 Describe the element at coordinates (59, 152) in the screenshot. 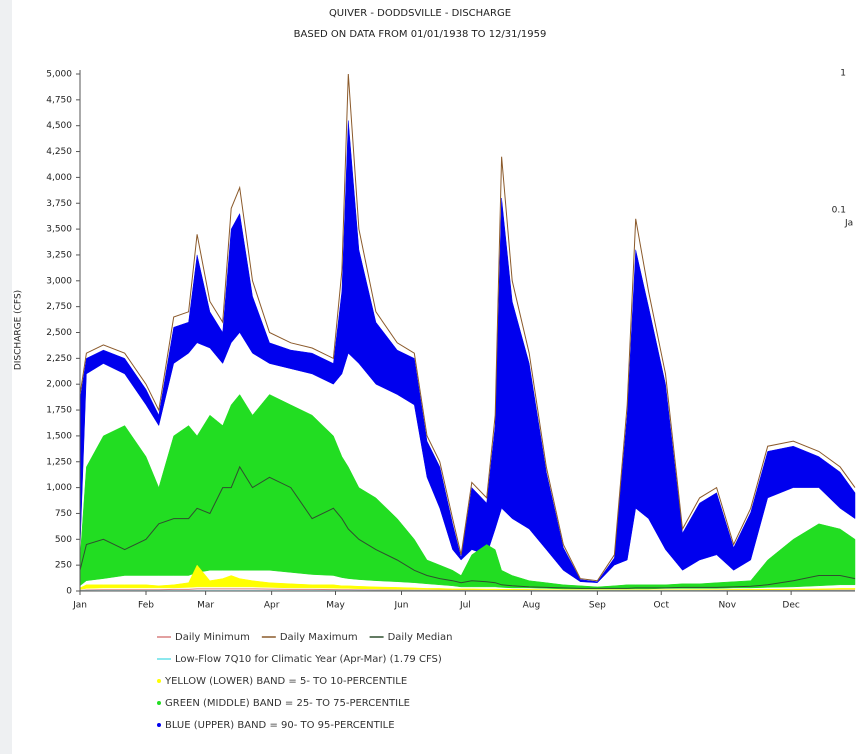

I see `y-tick-label: 4,250` at that location.